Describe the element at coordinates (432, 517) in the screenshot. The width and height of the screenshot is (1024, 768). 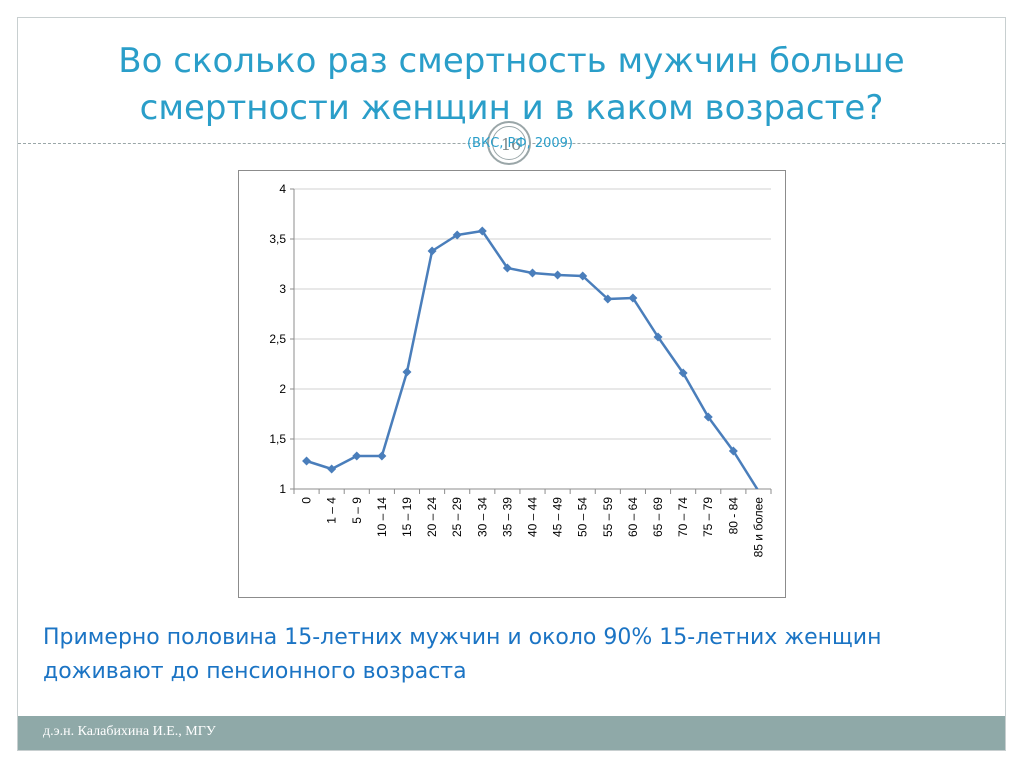
I see `x-tick-label: 20 – 24` at that location.